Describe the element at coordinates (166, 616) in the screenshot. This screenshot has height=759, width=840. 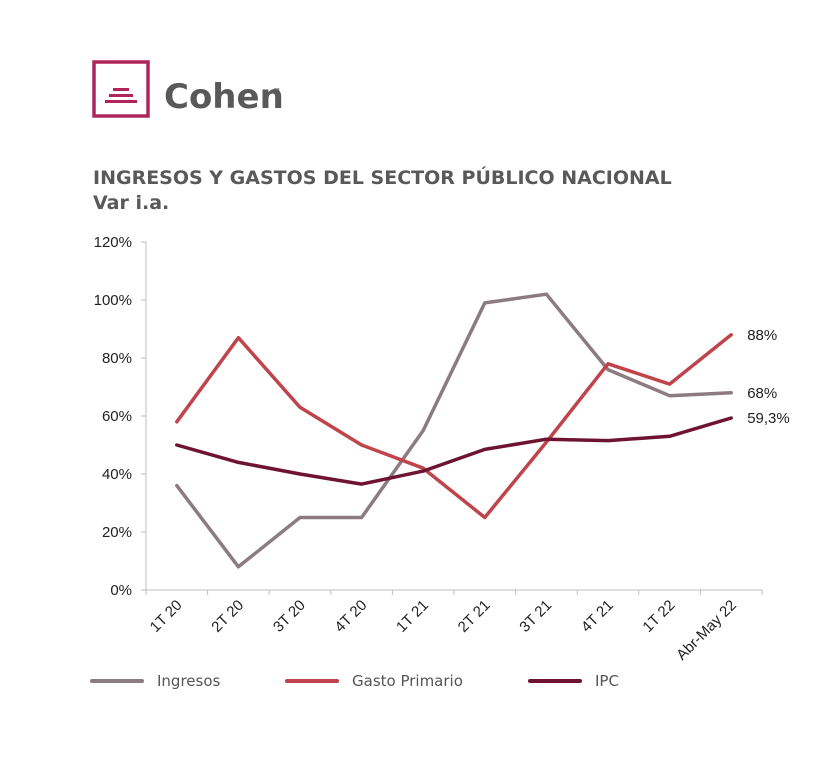
I see `x-tick-label: 1T 20` at that location.